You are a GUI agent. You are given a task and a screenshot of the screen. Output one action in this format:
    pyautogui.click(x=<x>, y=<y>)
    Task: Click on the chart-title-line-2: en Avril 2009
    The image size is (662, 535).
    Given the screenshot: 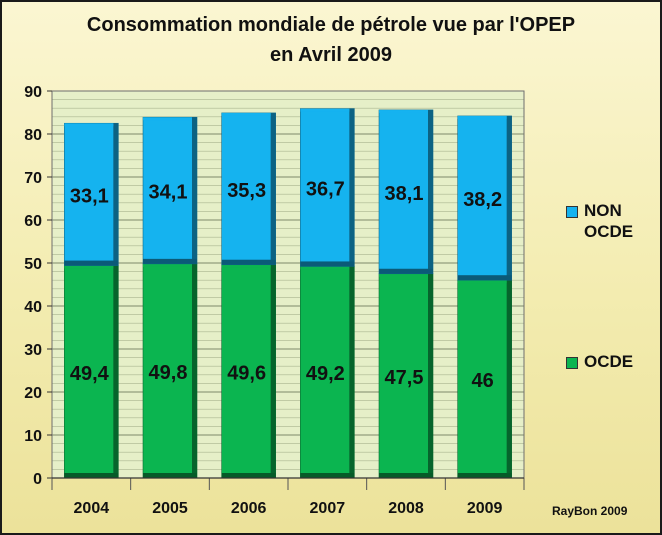 What is the action you would take?
    pyautogui.click(x=331, y=55)
    